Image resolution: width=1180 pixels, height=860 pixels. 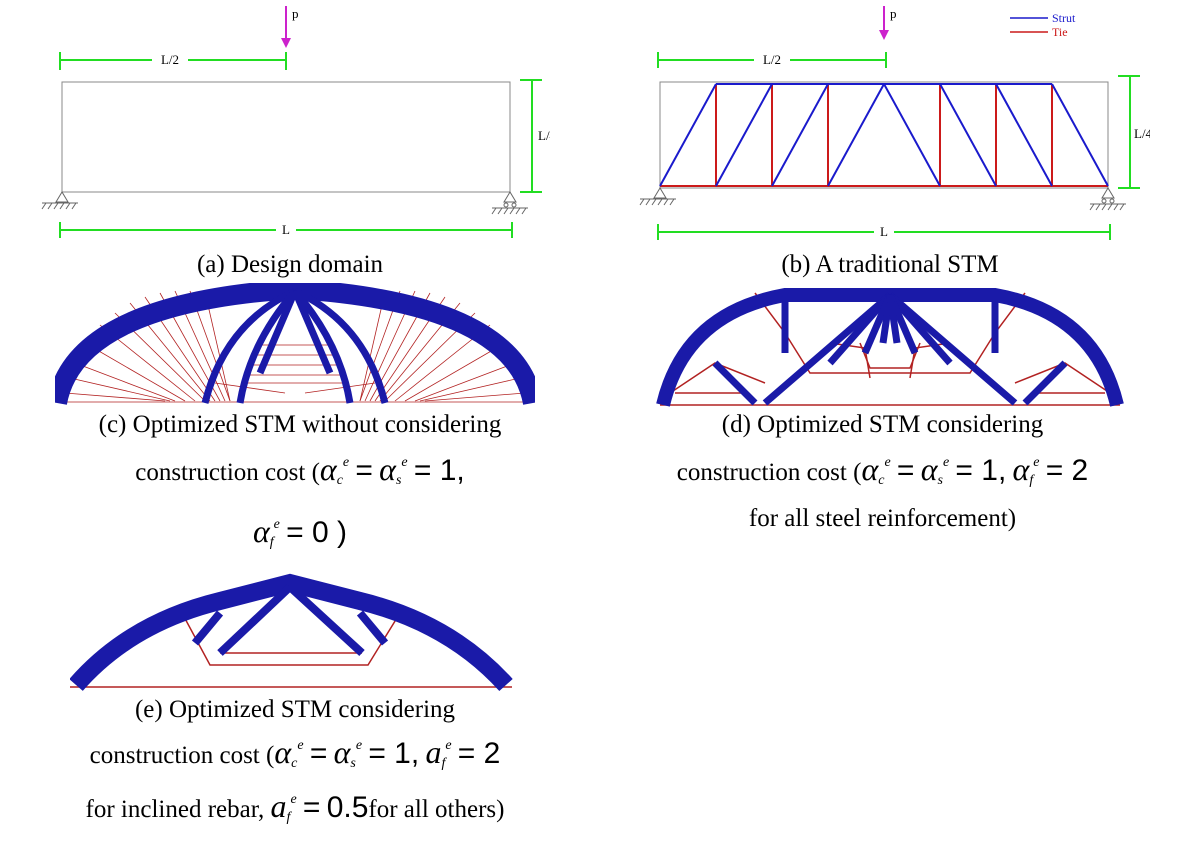 I want to click on caption-d-line1: (d) Optimized STM considering, so click(x=882, y=424).